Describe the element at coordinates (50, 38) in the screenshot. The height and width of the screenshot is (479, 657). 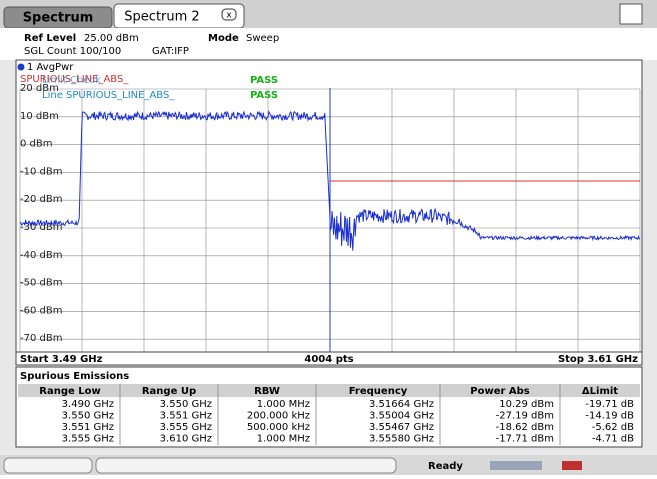
I see `ref-level-label: Ref Level` at that location.